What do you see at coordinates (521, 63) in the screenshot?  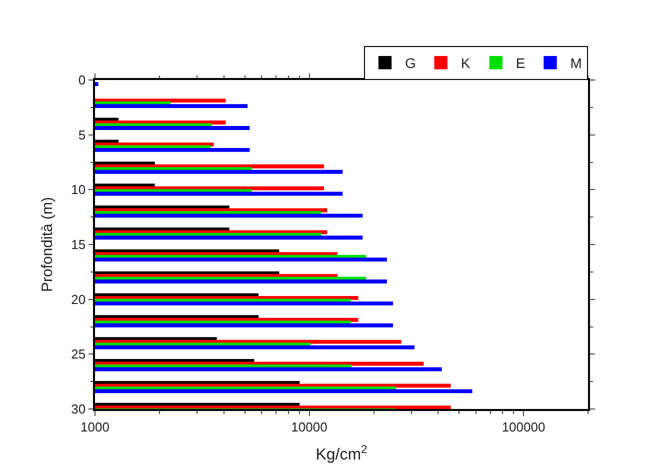 I see `legend-label: E` at bounding box center [521, 63].